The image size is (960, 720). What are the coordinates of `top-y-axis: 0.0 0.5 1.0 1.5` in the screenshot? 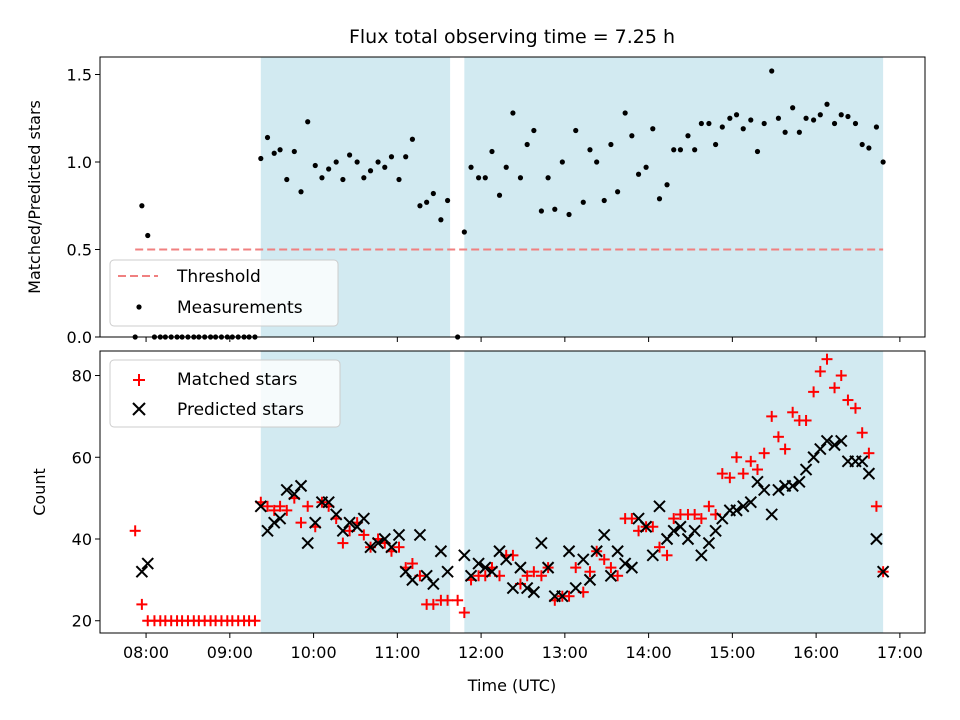 It's located at (83, 206).